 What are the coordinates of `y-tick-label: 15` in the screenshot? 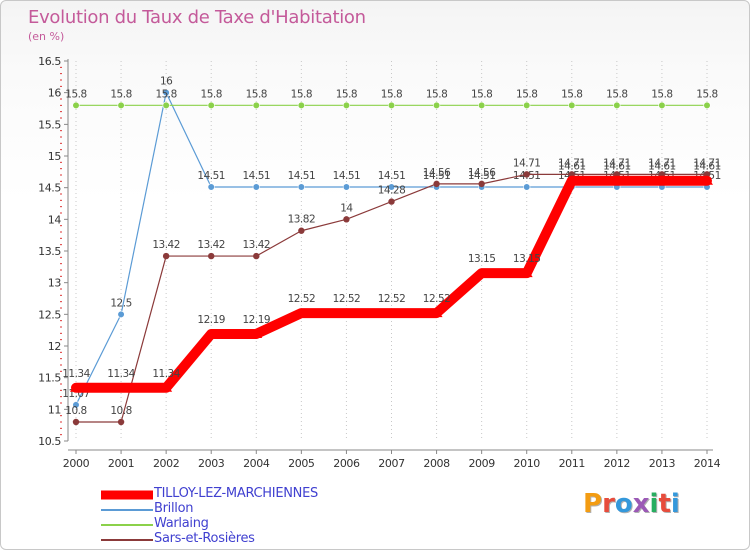 It's located at (55, 156).